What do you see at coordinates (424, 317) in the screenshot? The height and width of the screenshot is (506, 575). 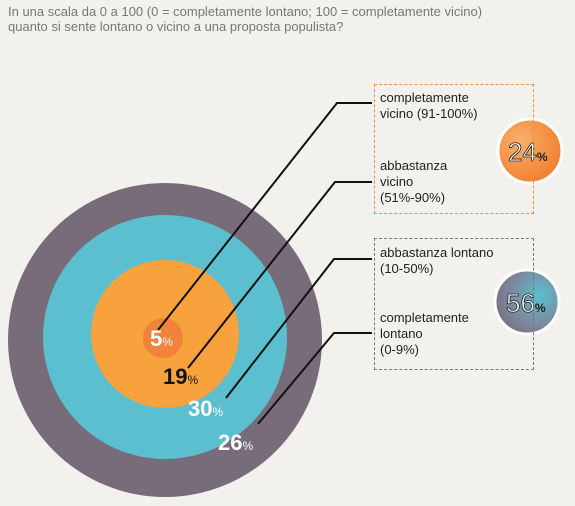 I see `label-cl-line-1: completamente` at bounding box center [424, 317].